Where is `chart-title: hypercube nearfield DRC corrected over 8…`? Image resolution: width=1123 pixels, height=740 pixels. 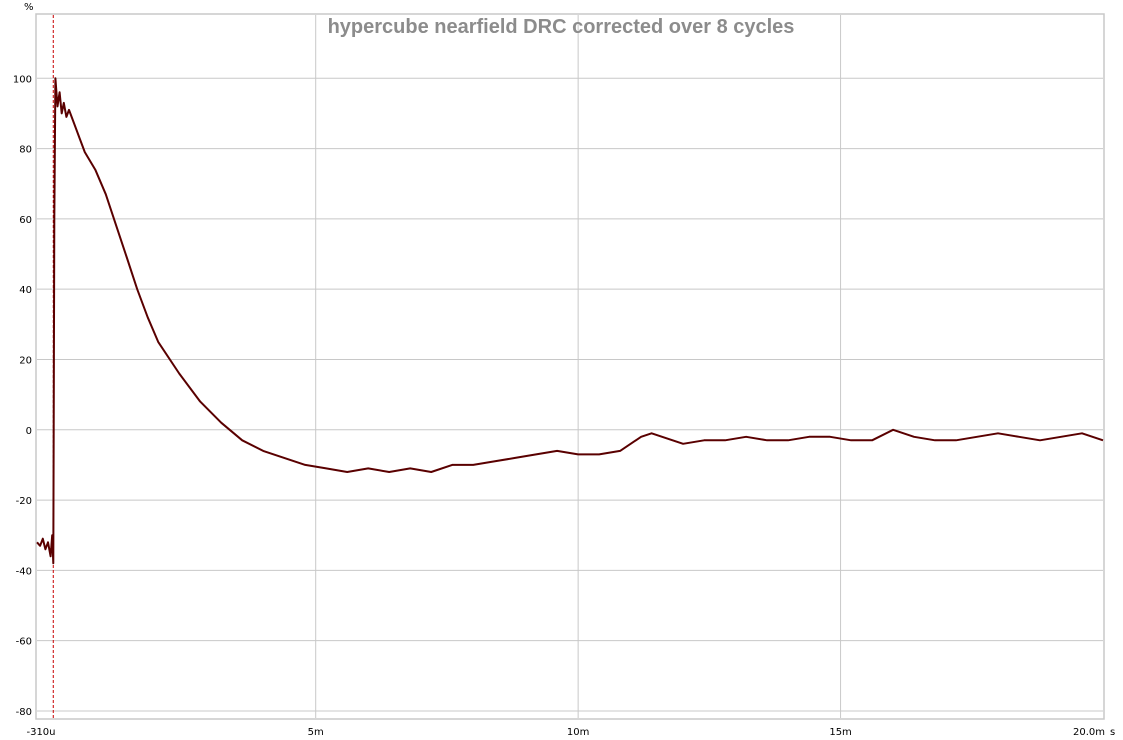
chart-title: hypercube nearfield DRC corrected over 8… is located at coordinates (561, 27).